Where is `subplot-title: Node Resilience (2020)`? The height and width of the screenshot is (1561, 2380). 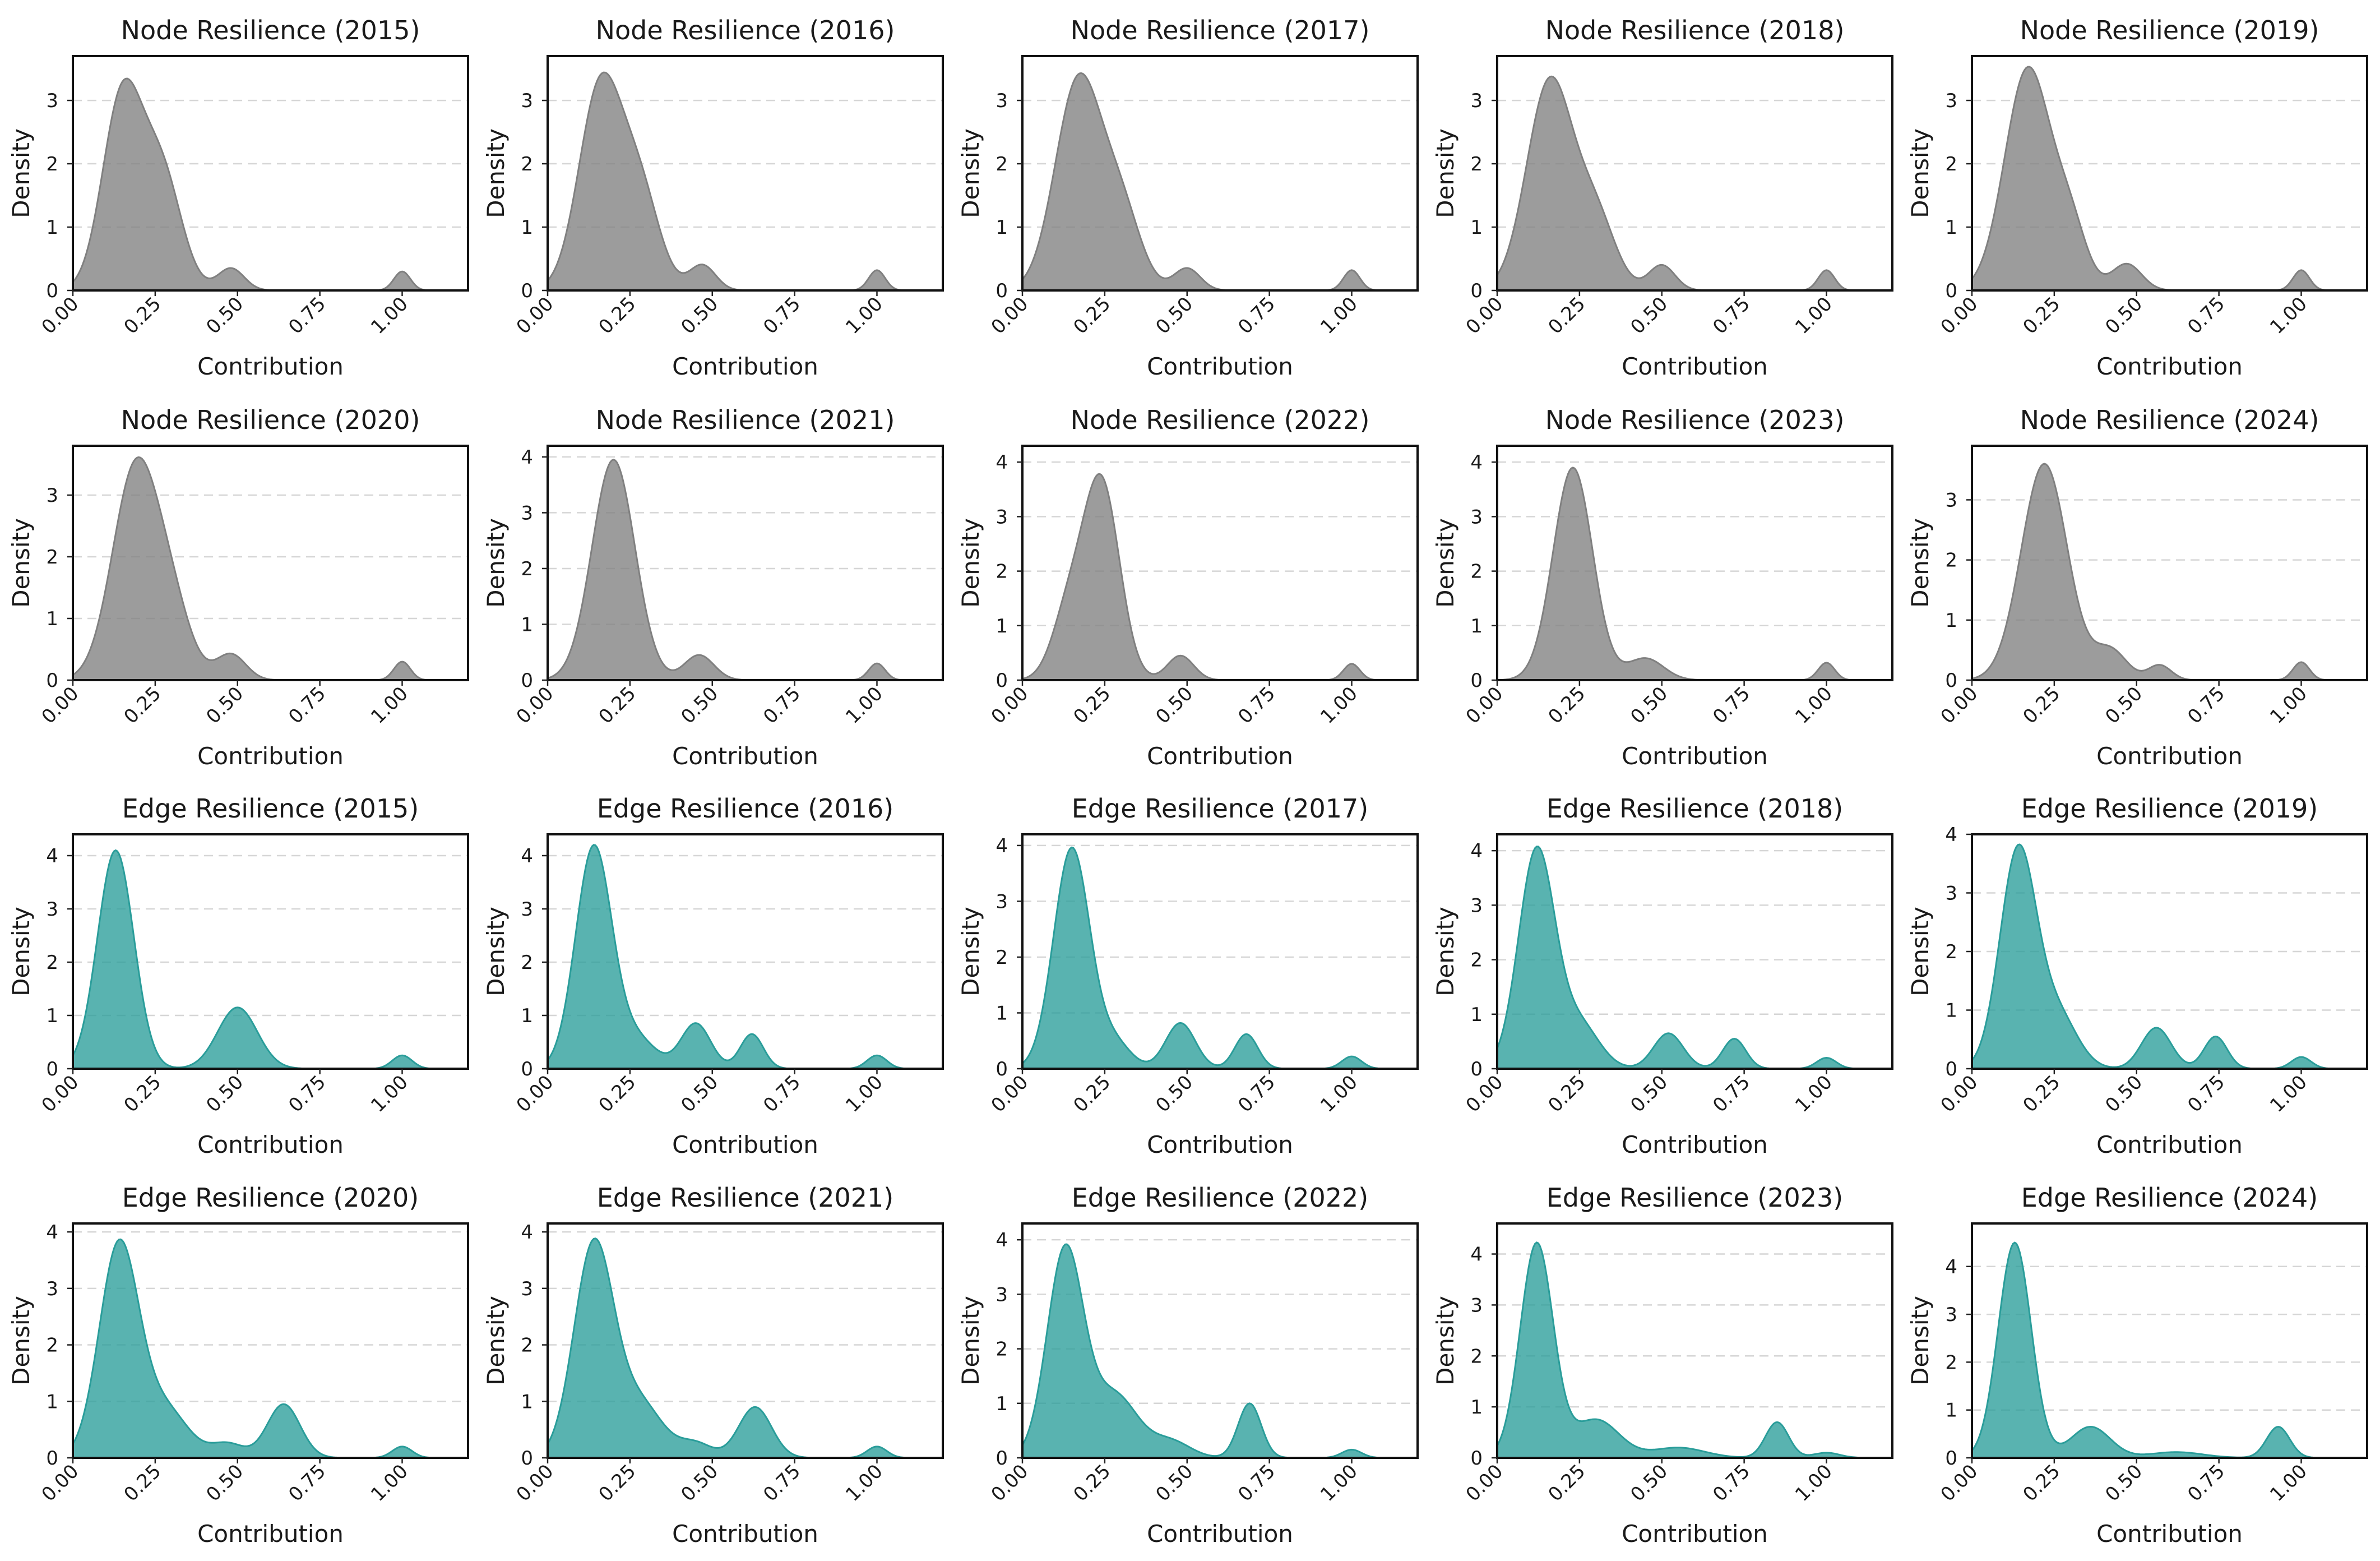 subplot-title: Node Resilience (2020) is located at coordinates (271, 420).